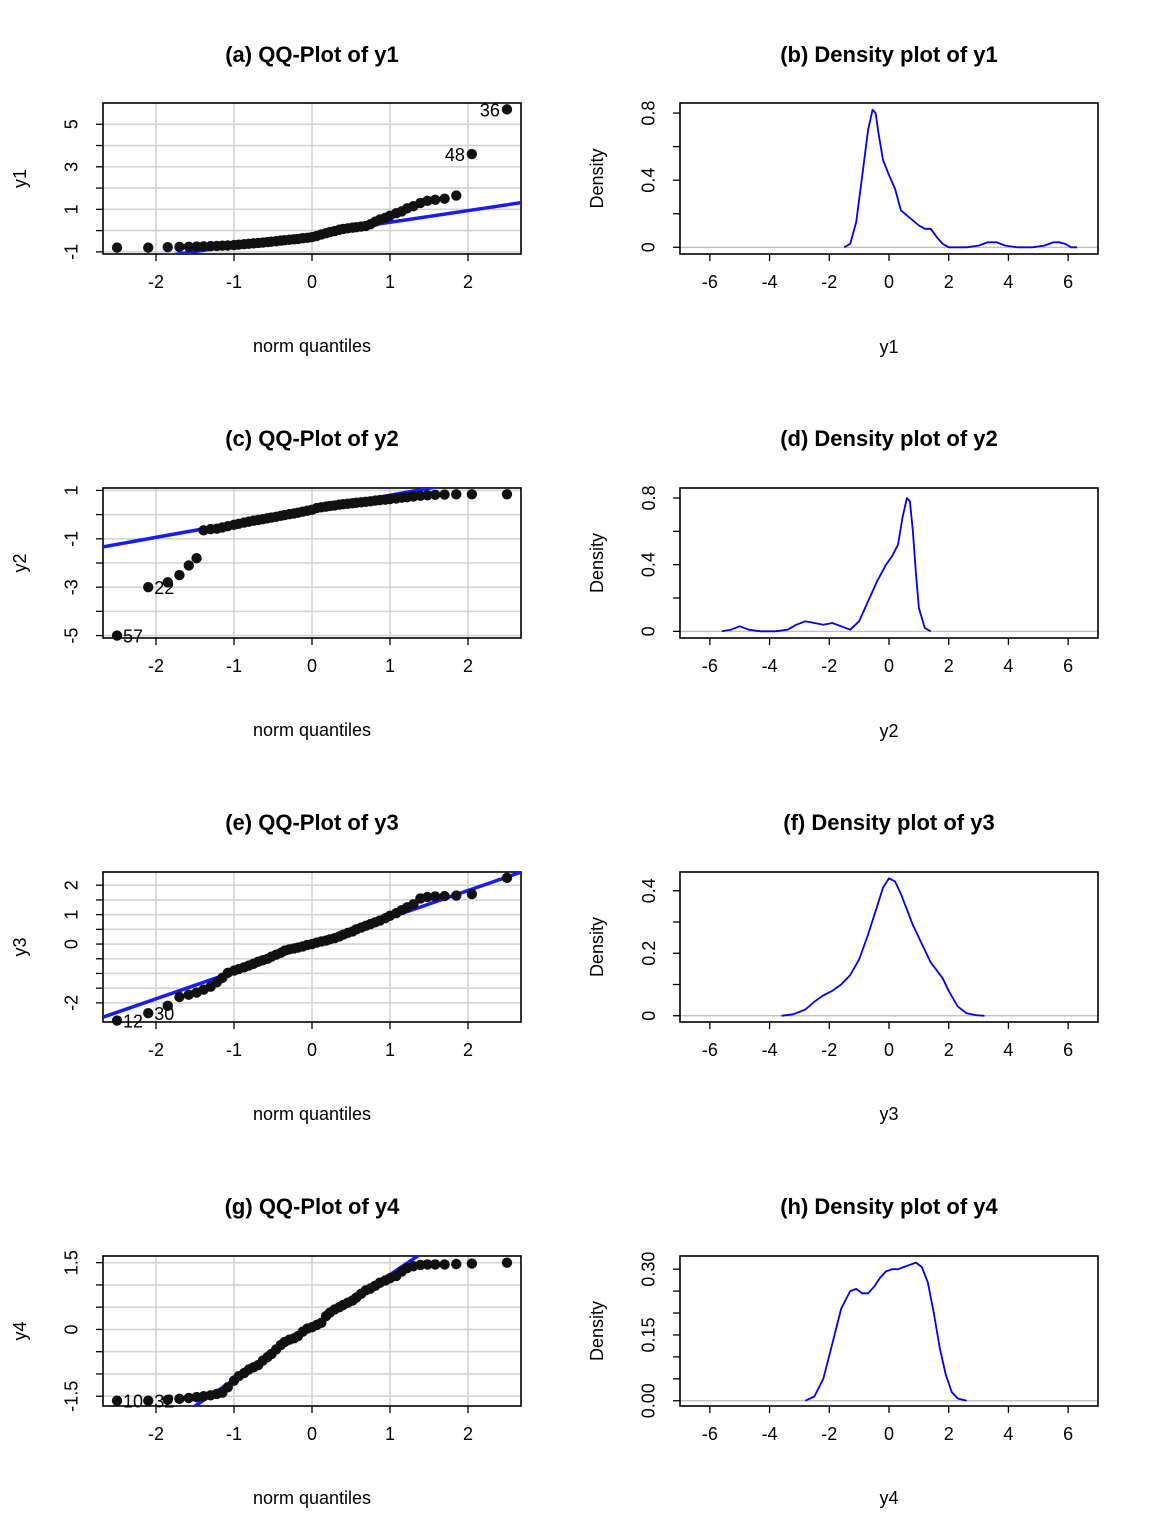 The image size is (1152, 1536). I want to click on chart-title: (b) Density plot of y1, so click(889, 54).